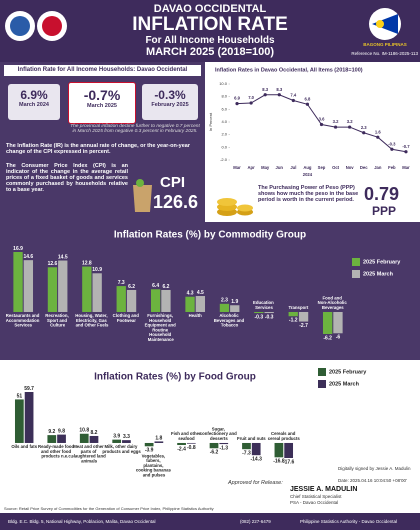 Image resolution: width=420 pixels, height=530 pixels. Describe the element at coordinates (84, 431) in the screenshot. I see `data-label: 10.8` at that location.